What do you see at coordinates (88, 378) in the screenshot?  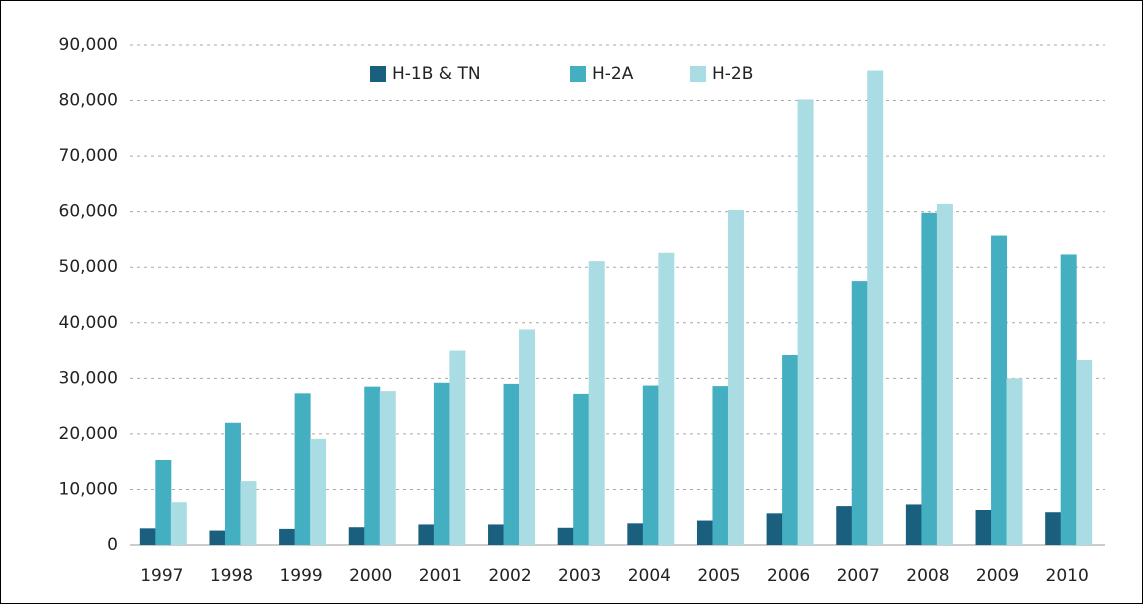 I see `y-tick-label: 30,000` at bounding box center [88, 378].